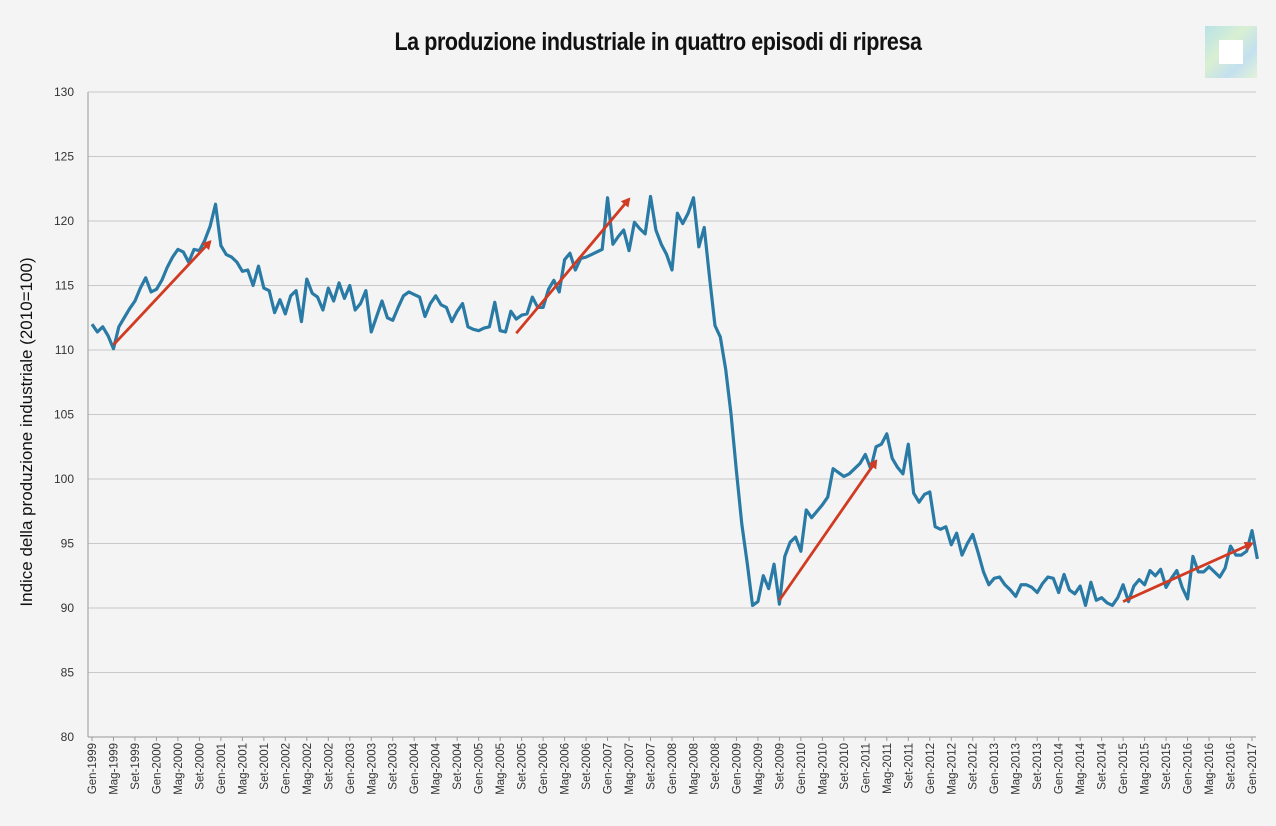 The height and width of the screenshot is (826, 1276). Describe the element at coordinates (394, 766) in the screenshot. I see `x-tick-label: Set-2003` at that location.